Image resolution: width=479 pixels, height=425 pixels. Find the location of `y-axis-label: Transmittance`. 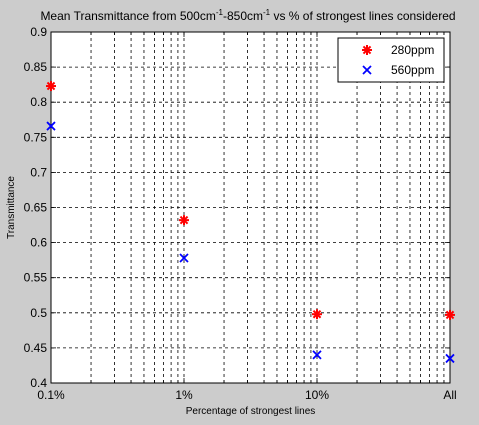

y-axis-label: Transmittance is located at coordinates (11, 207).